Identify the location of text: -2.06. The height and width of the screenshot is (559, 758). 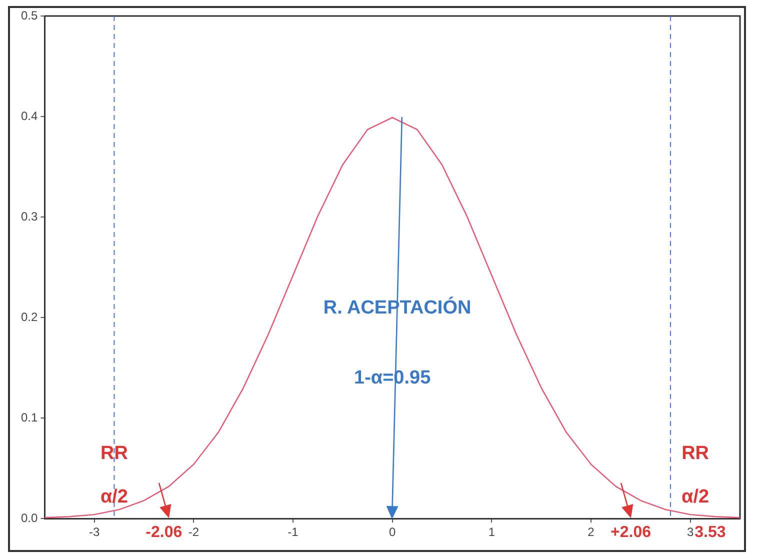
(164, 533).